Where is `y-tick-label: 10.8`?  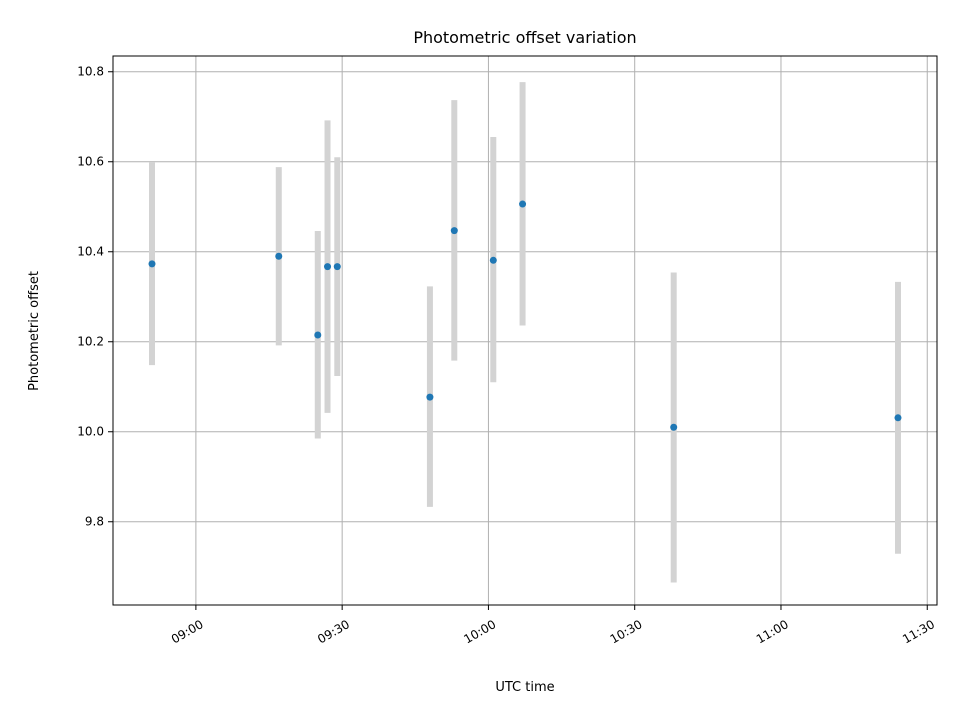 y-tick-label: 10.8 is located at coordinates (90, 71).